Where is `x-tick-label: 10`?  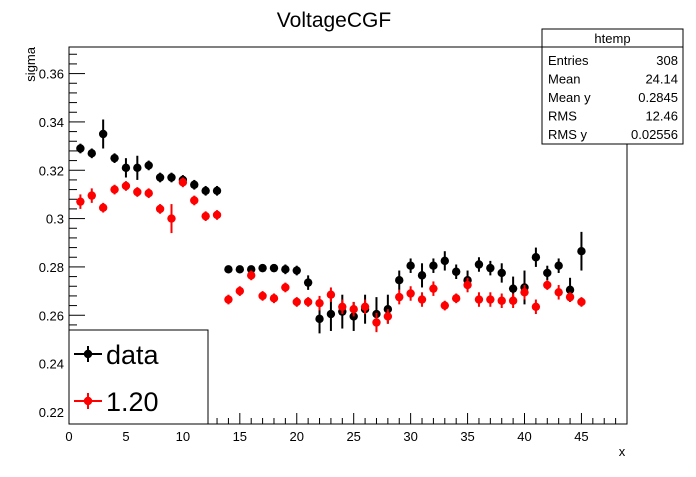
x-tick-label: 10 is located at coordinates (183, 436).